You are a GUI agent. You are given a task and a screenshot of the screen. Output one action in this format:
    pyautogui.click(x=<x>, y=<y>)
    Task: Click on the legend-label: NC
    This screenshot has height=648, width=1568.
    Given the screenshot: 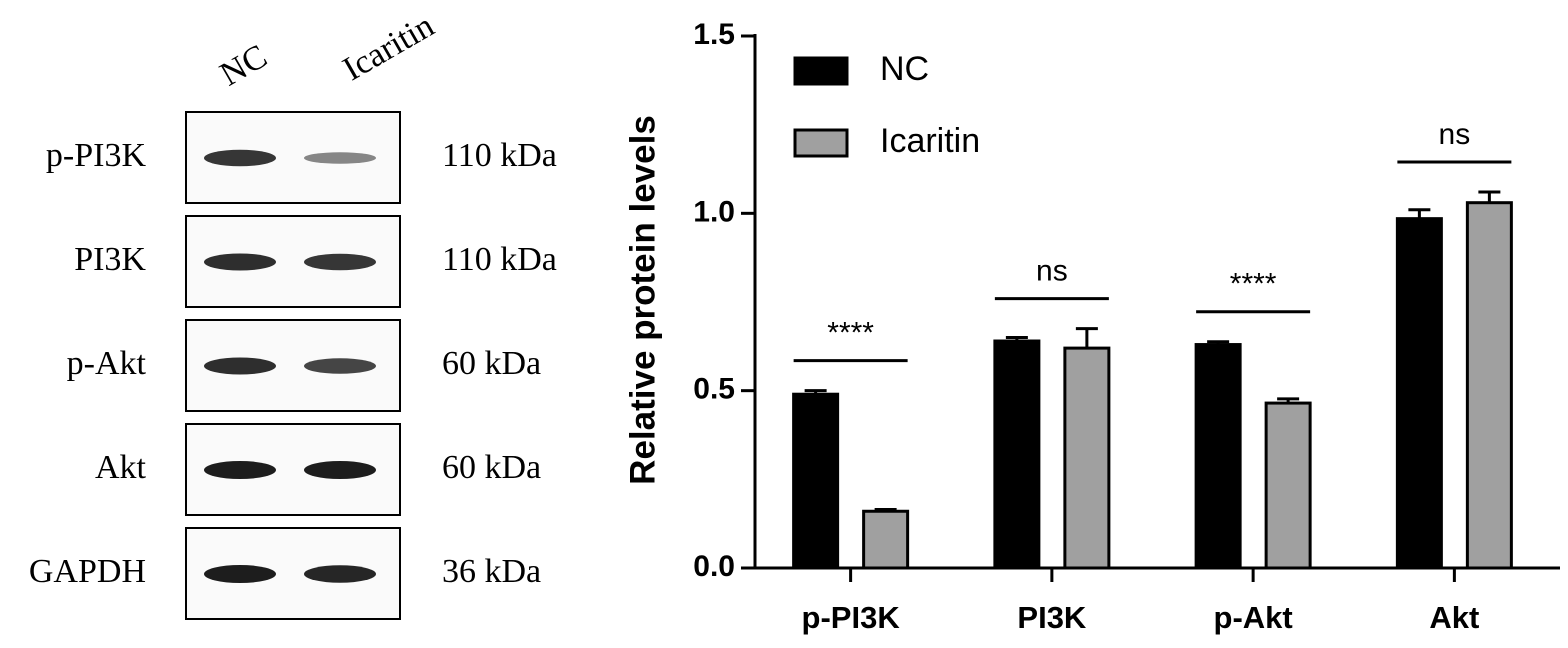 What is the action you would take?
    pyautogui.click(x=904, y=69)
    